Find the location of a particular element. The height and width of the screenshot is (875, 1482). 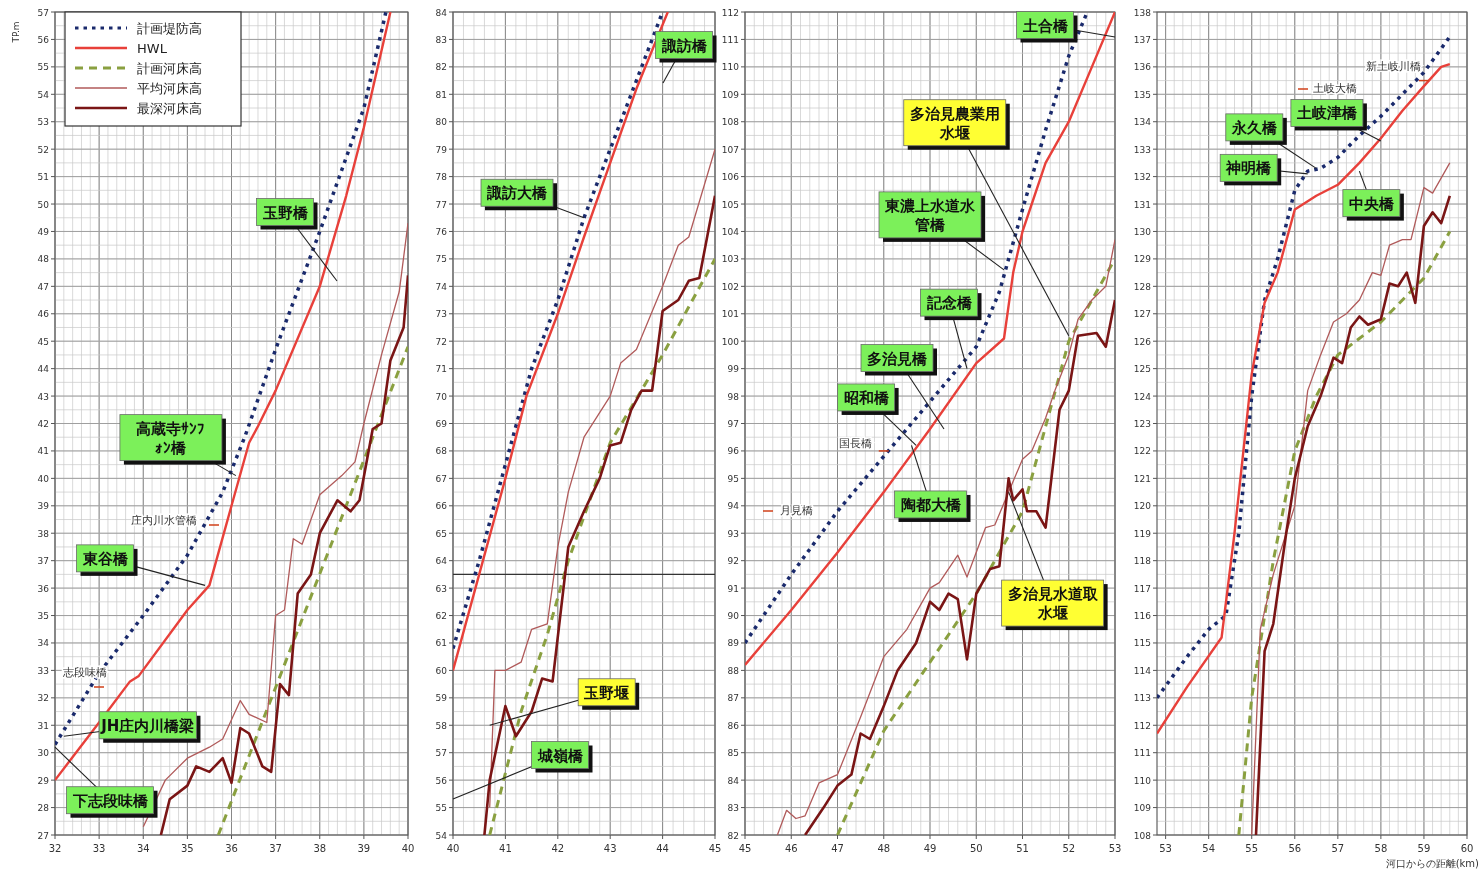

y-tick-label: 50 is located at coordinates (43, 204).